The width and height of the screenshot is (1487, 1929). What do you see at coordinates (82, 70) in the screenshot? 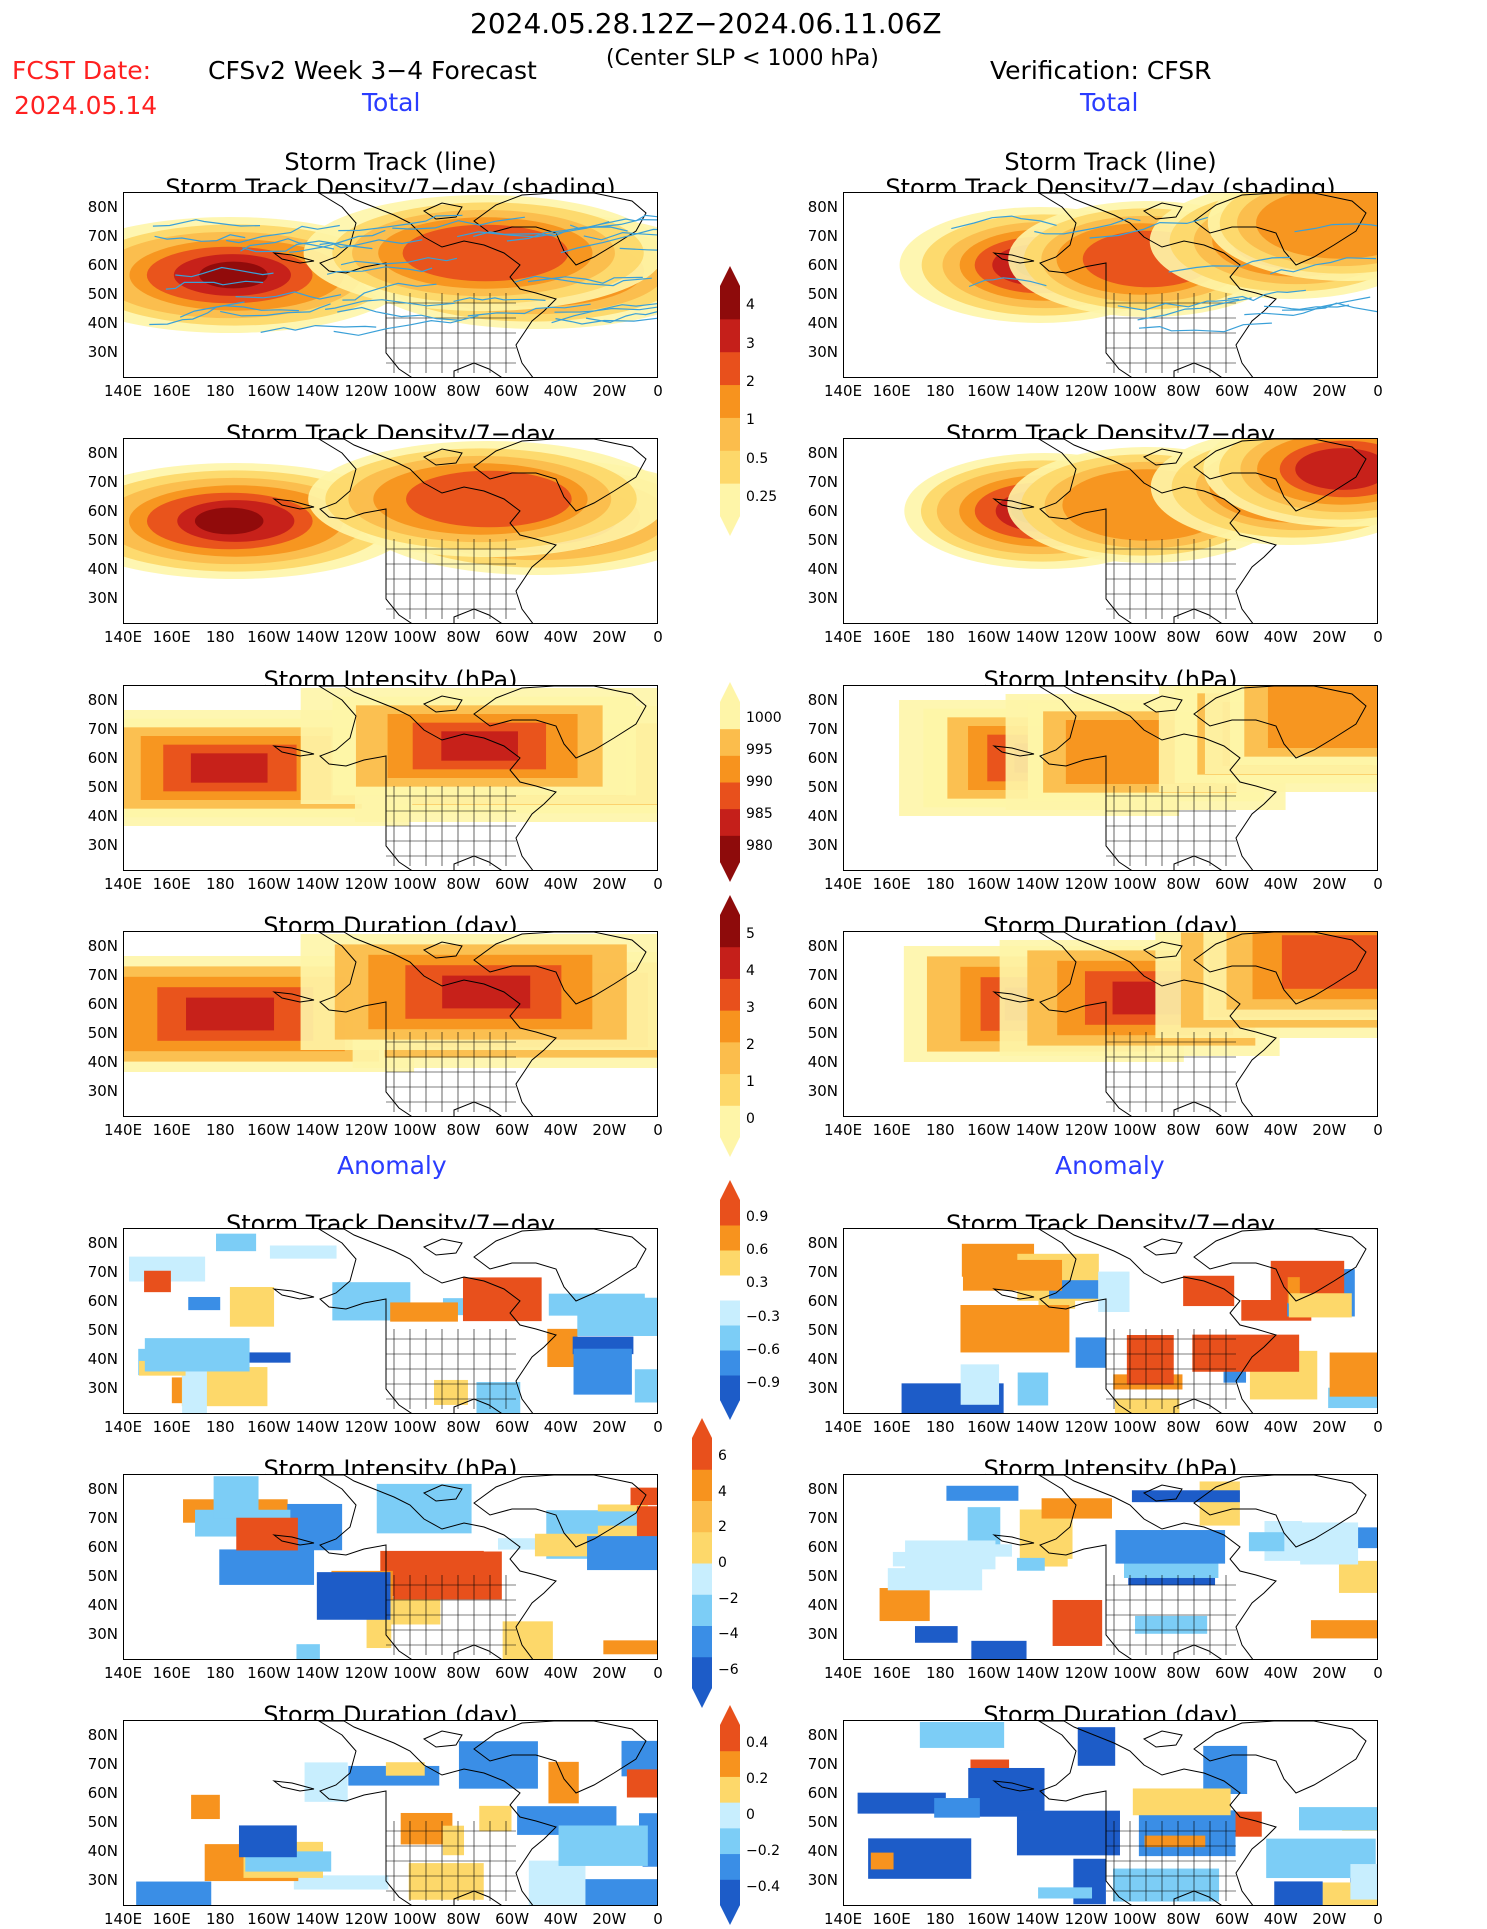
I see `fcst-date-label: FCST Date:` at bounding box center [82, 70].